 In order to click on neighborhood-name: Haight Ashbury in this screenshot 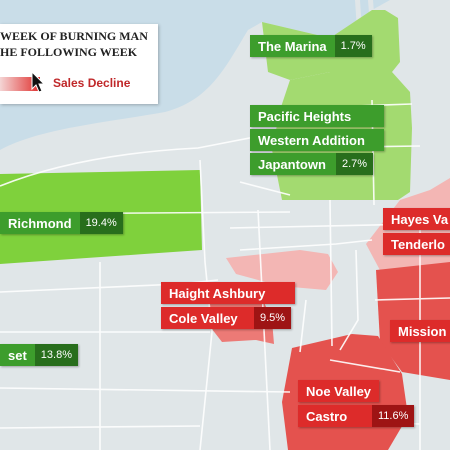, I will do `click(228, 293)`.